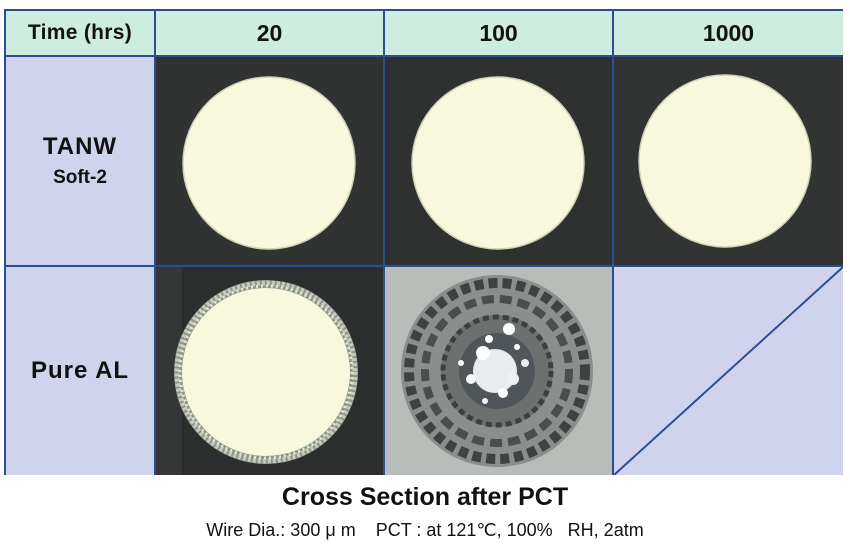 This screenshot has width=850, height=550. I want to click on row-label-pure-al: Pure AL, so click(80, 371).